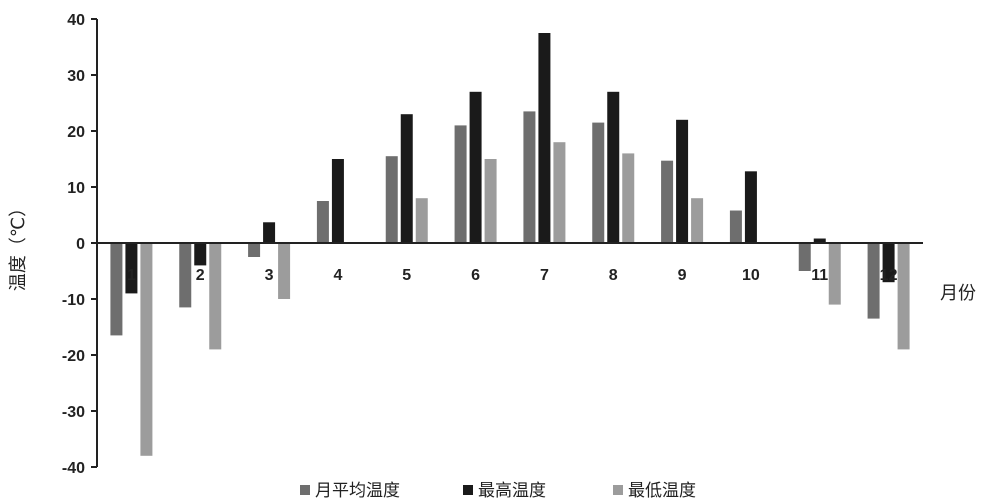 The width and height of the screenshot is (987, 504). What do you see at coordinates (76, 132) in the screenshot?
I see `y-tick-label: 20` at bounding box center [76, 132].